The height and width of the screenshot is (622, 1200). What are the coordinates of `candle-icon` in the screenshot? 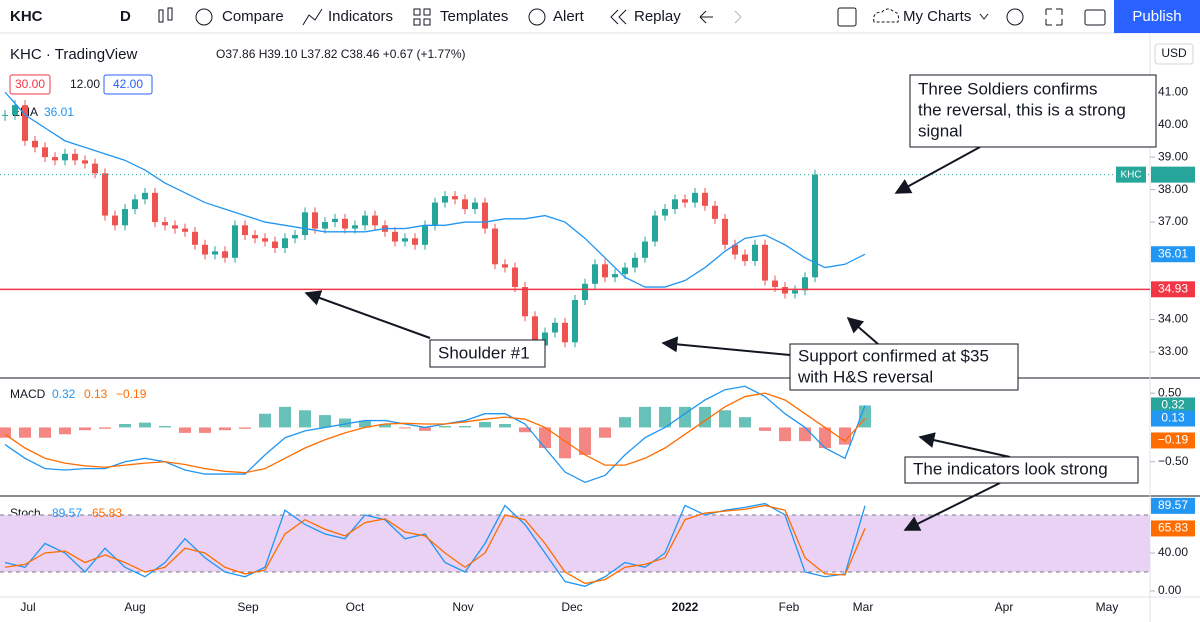 It's located at (165, 15).